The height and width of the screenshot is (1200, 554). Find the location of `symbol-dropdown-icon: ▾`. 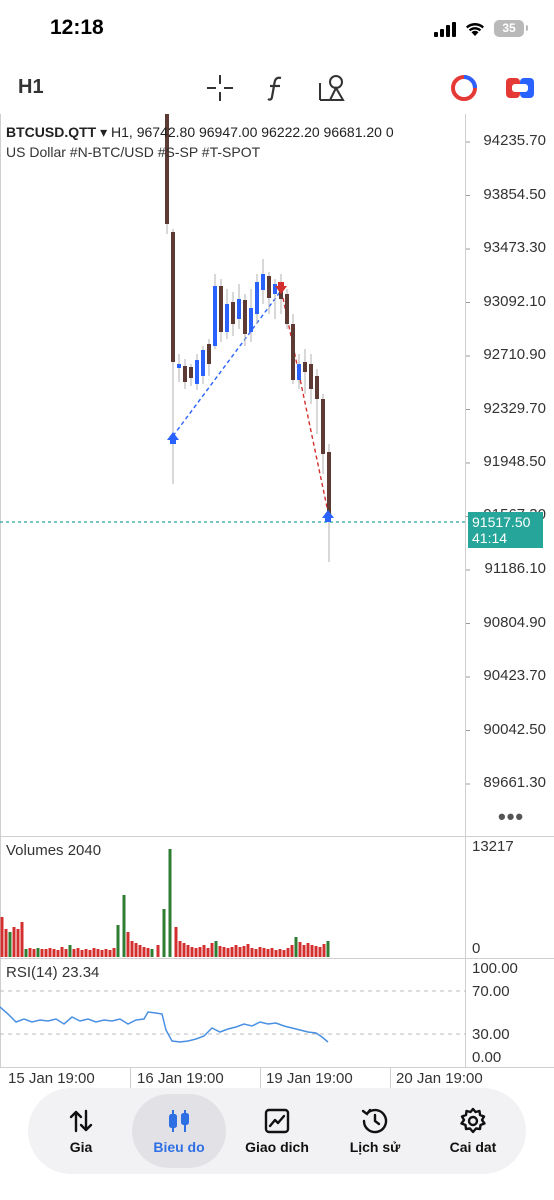

symbol-dropdown-icon: ▾ is located at coordinates (104, 132).